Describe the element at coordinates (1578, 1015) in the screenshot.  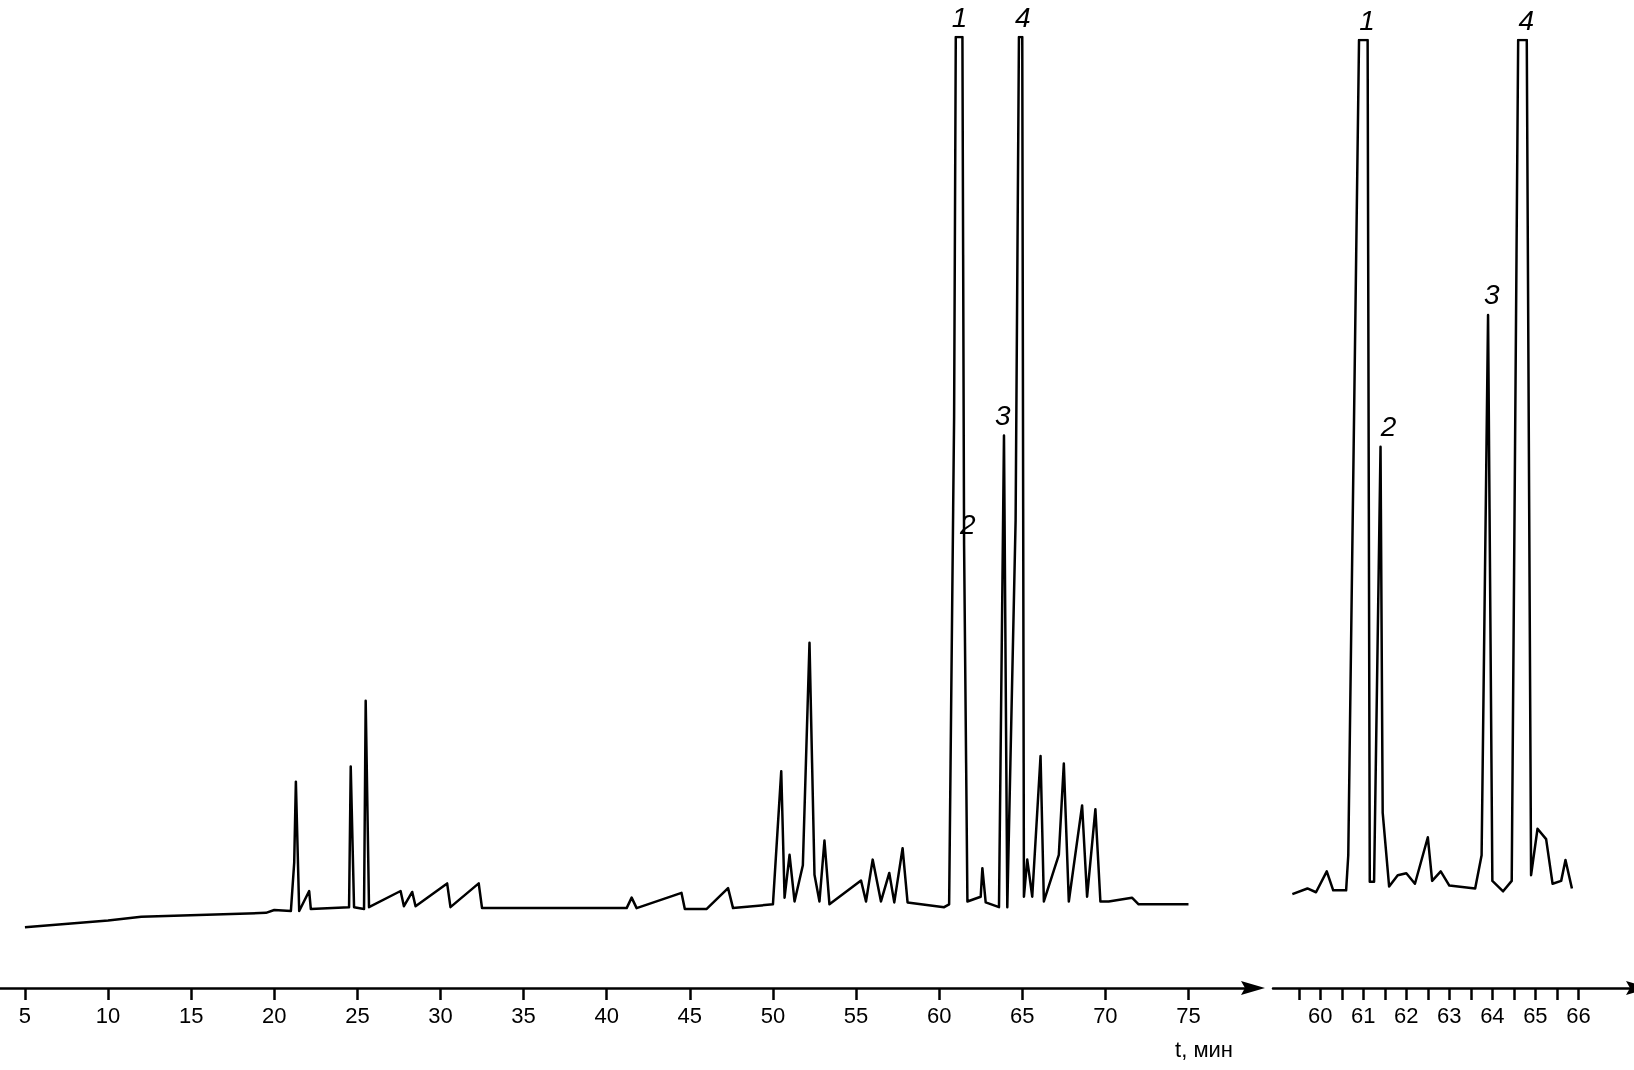
I see `x-tick-label: 66` at that location.